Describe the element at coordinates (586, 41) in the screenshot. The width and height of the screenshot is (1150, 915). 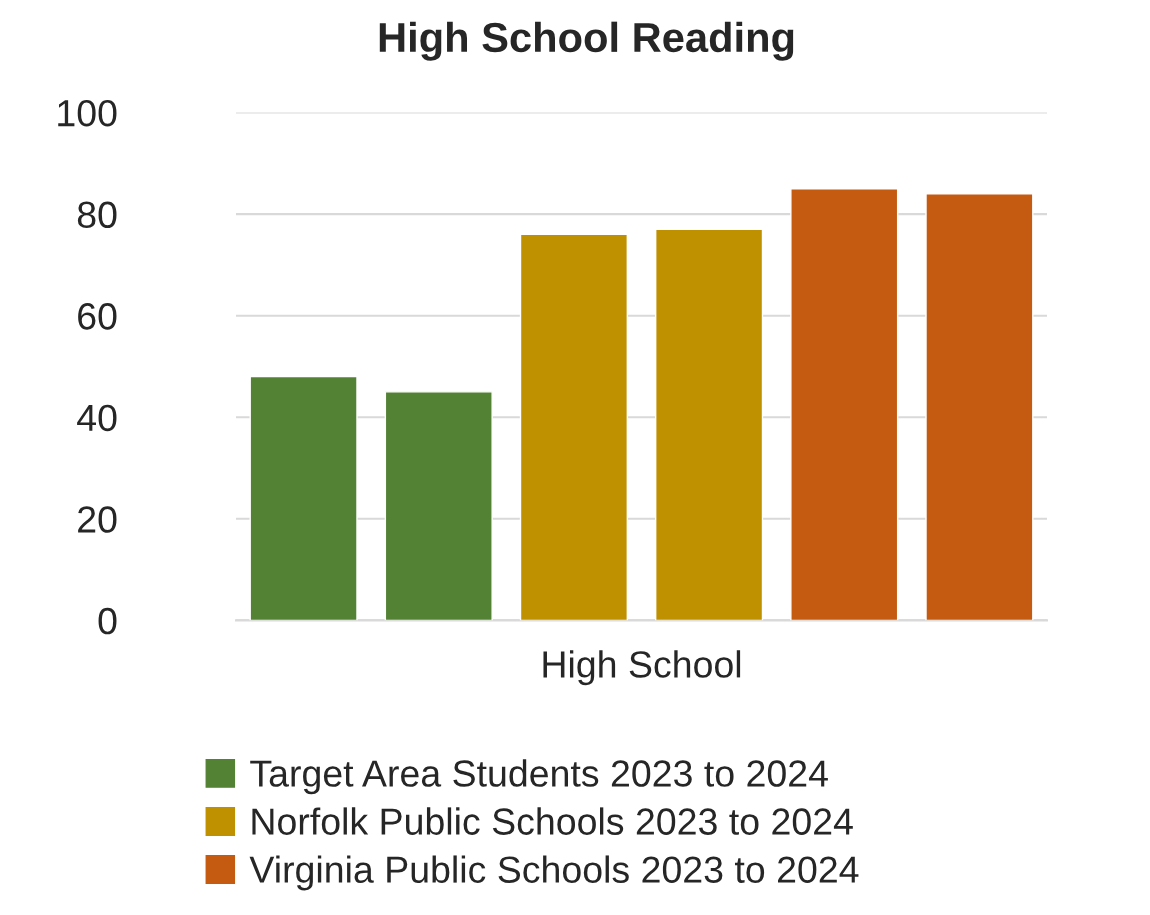
I see `chart-title: High School Reading` at that location.